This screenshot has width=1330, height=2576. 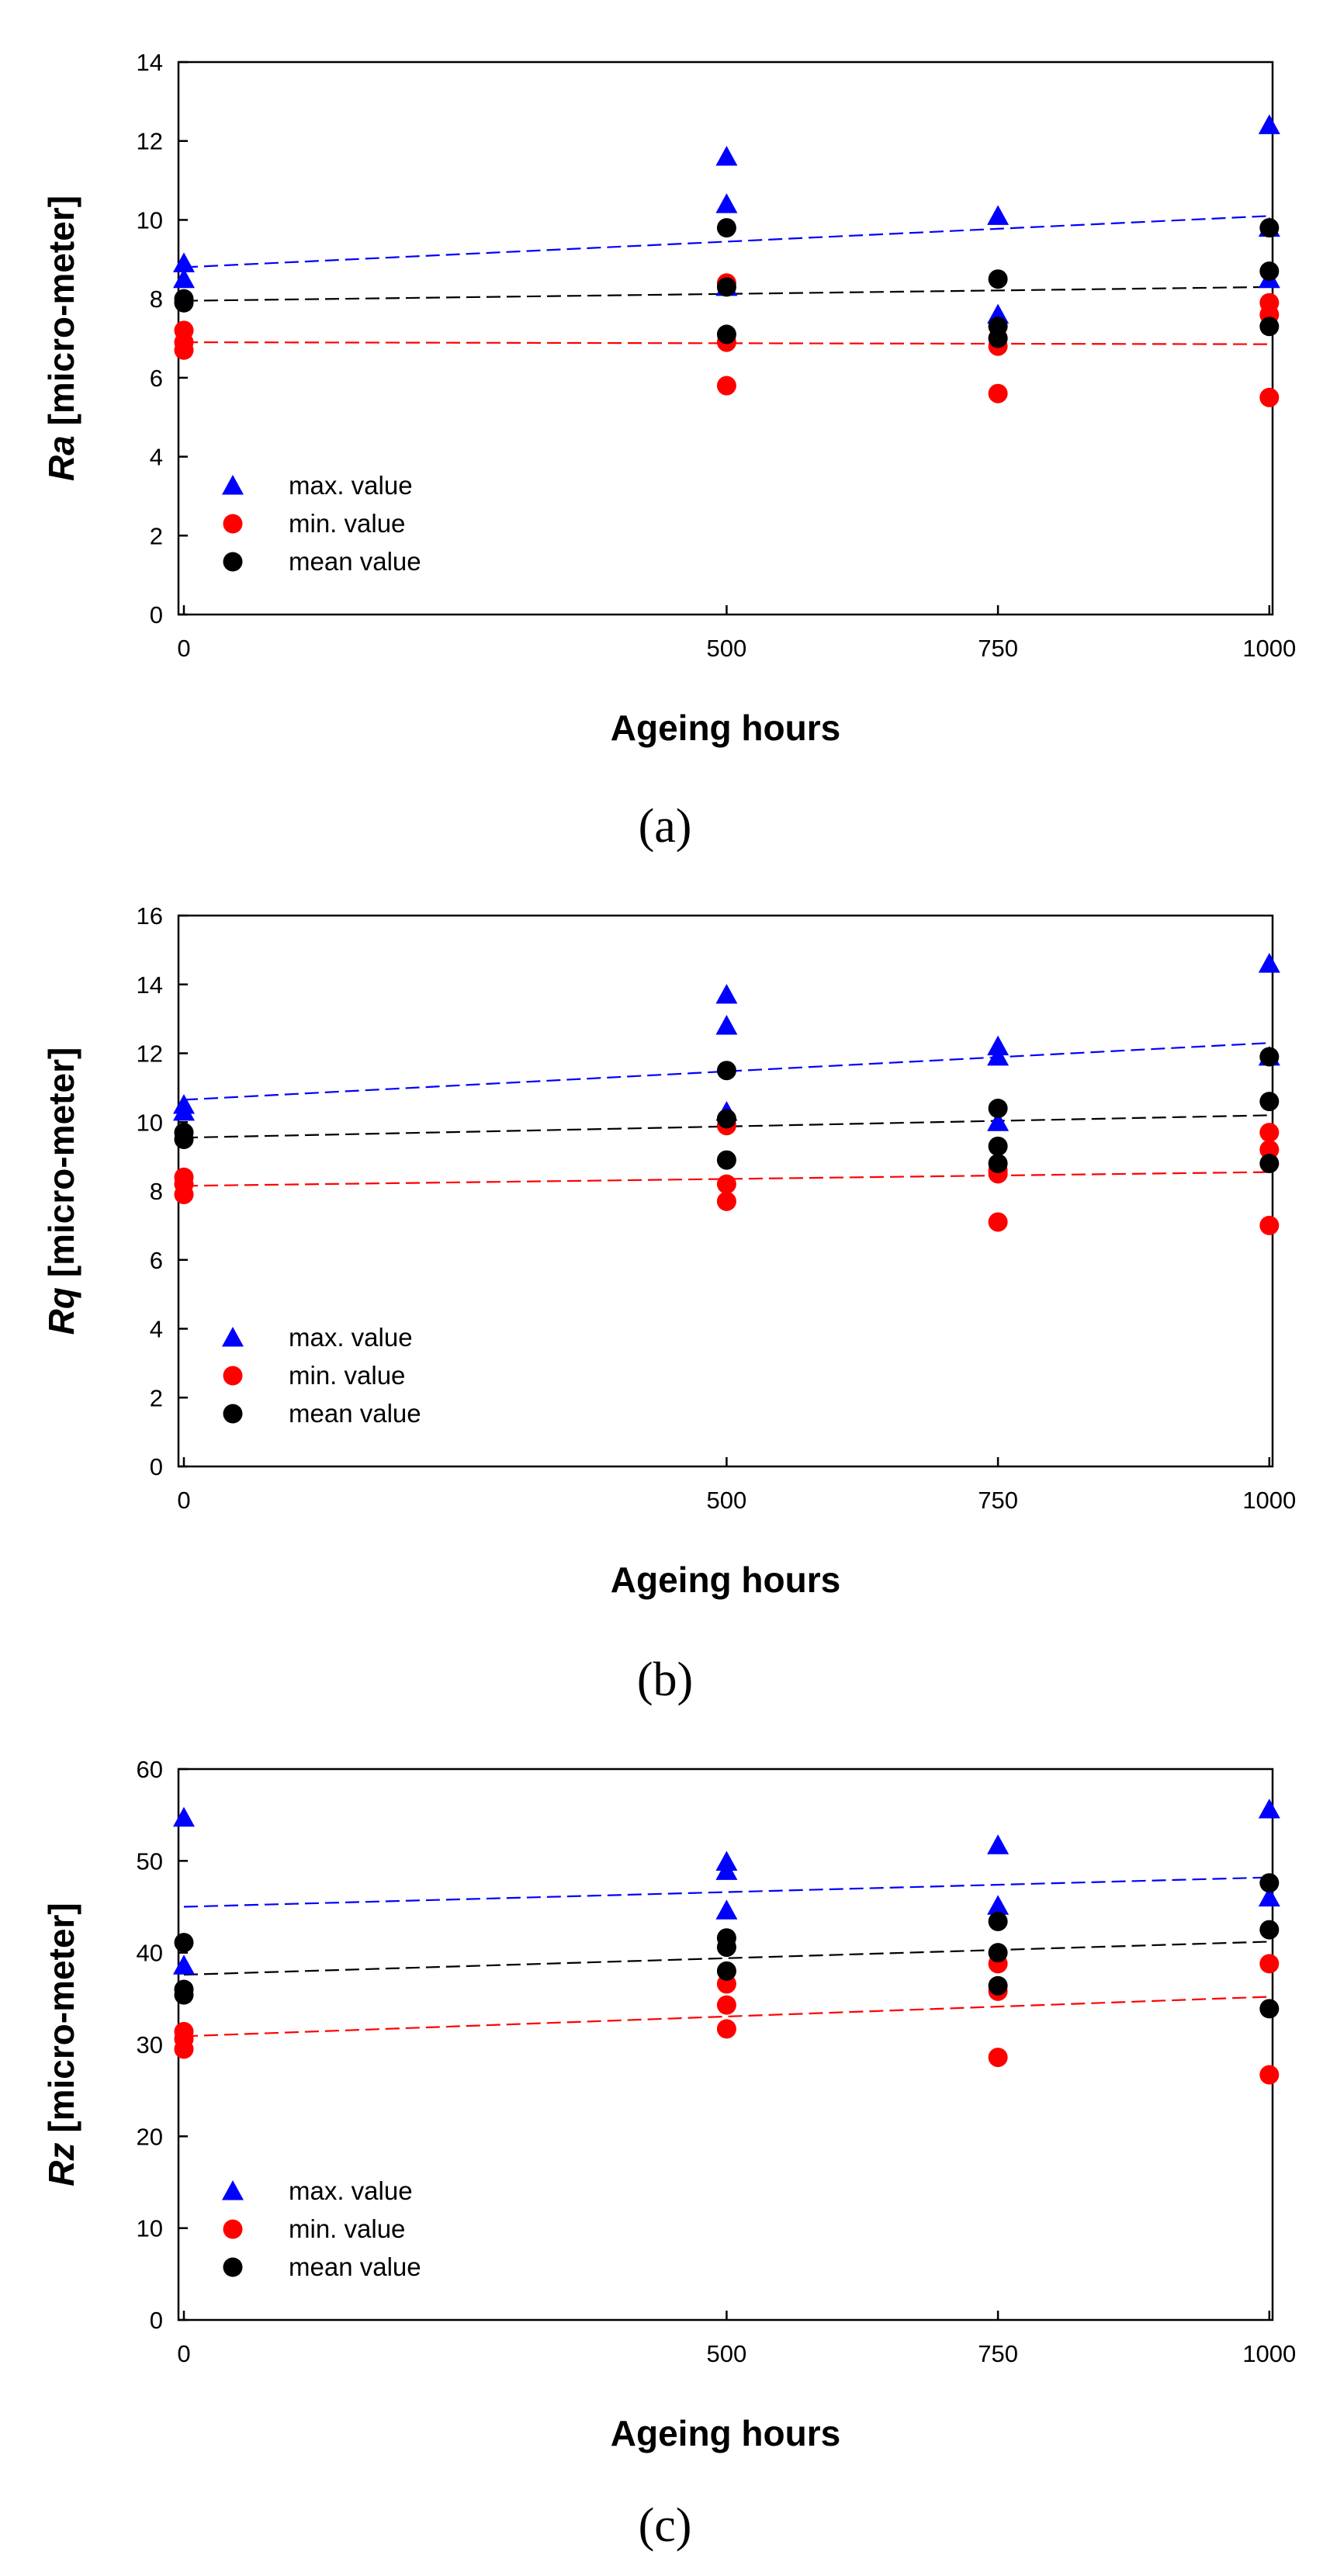 I want to click on legend-marker-mean-value, so click(x=233, y=562).